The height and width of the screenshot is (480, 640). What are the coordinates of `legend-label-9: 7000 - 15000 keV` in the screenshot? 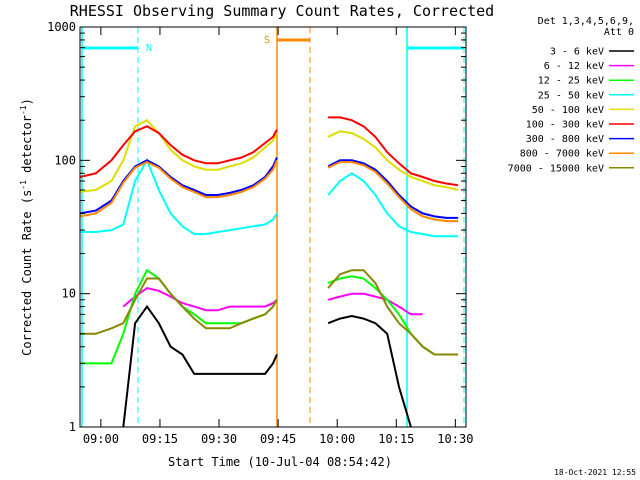 It's located at (556, 168).